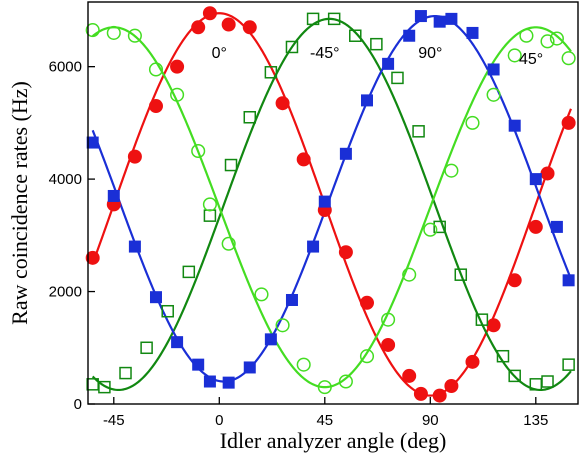 This screenshot has width=579, height=460. Describe the element at coordinates (65, 292) in the screenshot. I see `y-tick-label-1: 2000` at that location.